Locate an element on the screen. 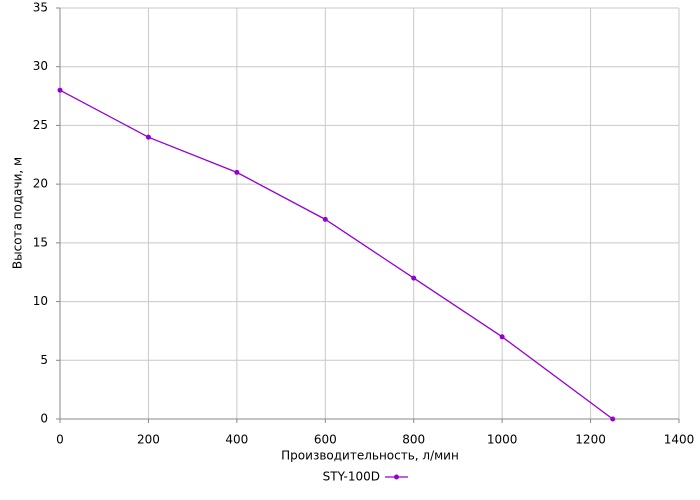 Image resolution: width=700 pixels, height=500 pixels. x-tick-label: 1400 is located at coordinates (679, 440).